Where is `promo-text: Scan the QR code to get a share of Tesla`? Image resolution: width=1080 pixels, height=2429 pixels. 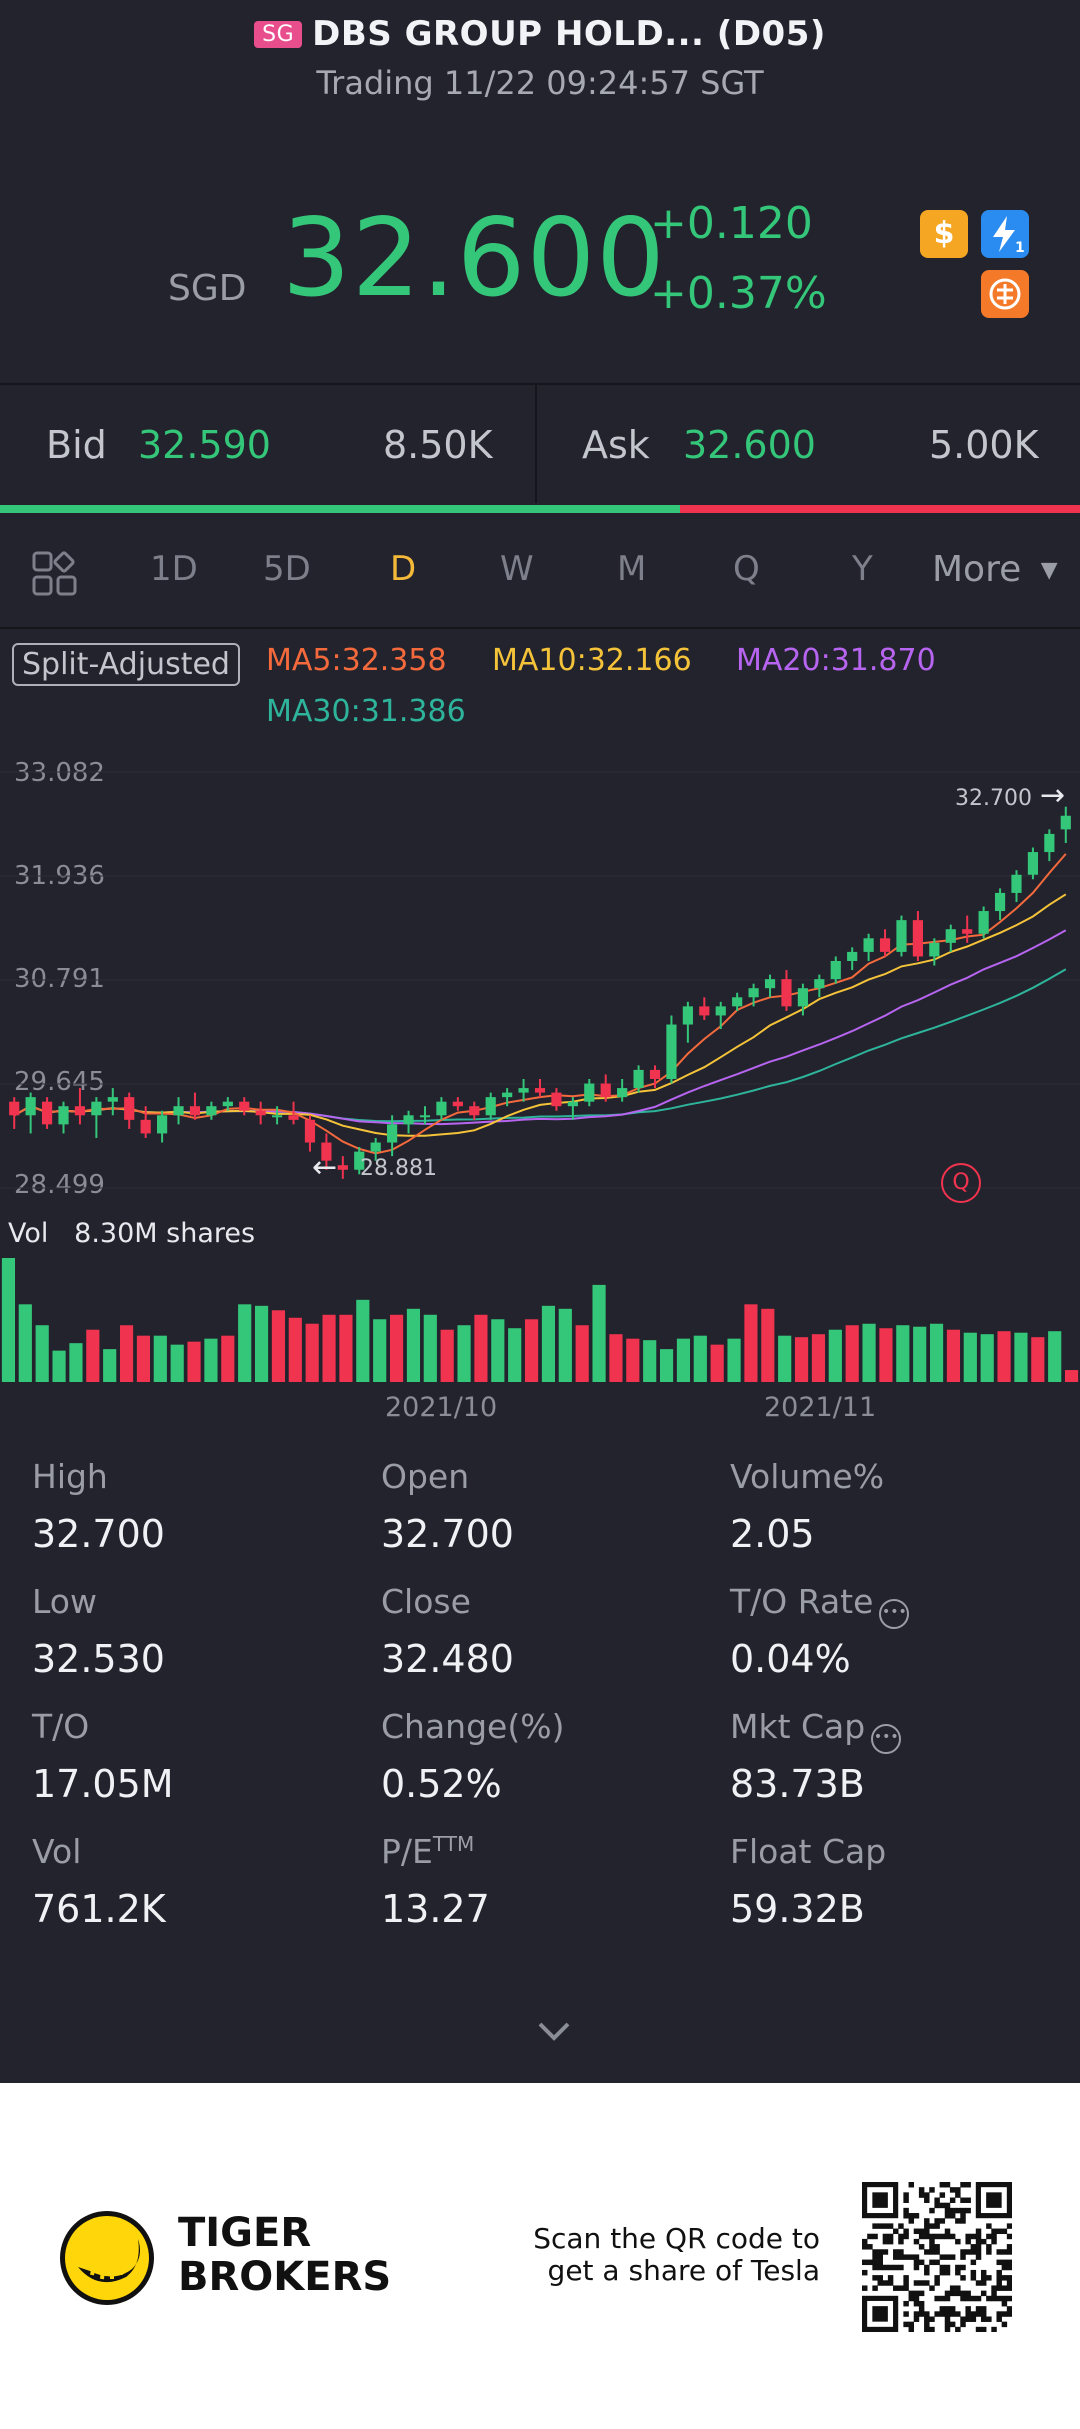
promo-text: Scan the QR code to get a share of Tesla is located at coordinates (660, 2255).